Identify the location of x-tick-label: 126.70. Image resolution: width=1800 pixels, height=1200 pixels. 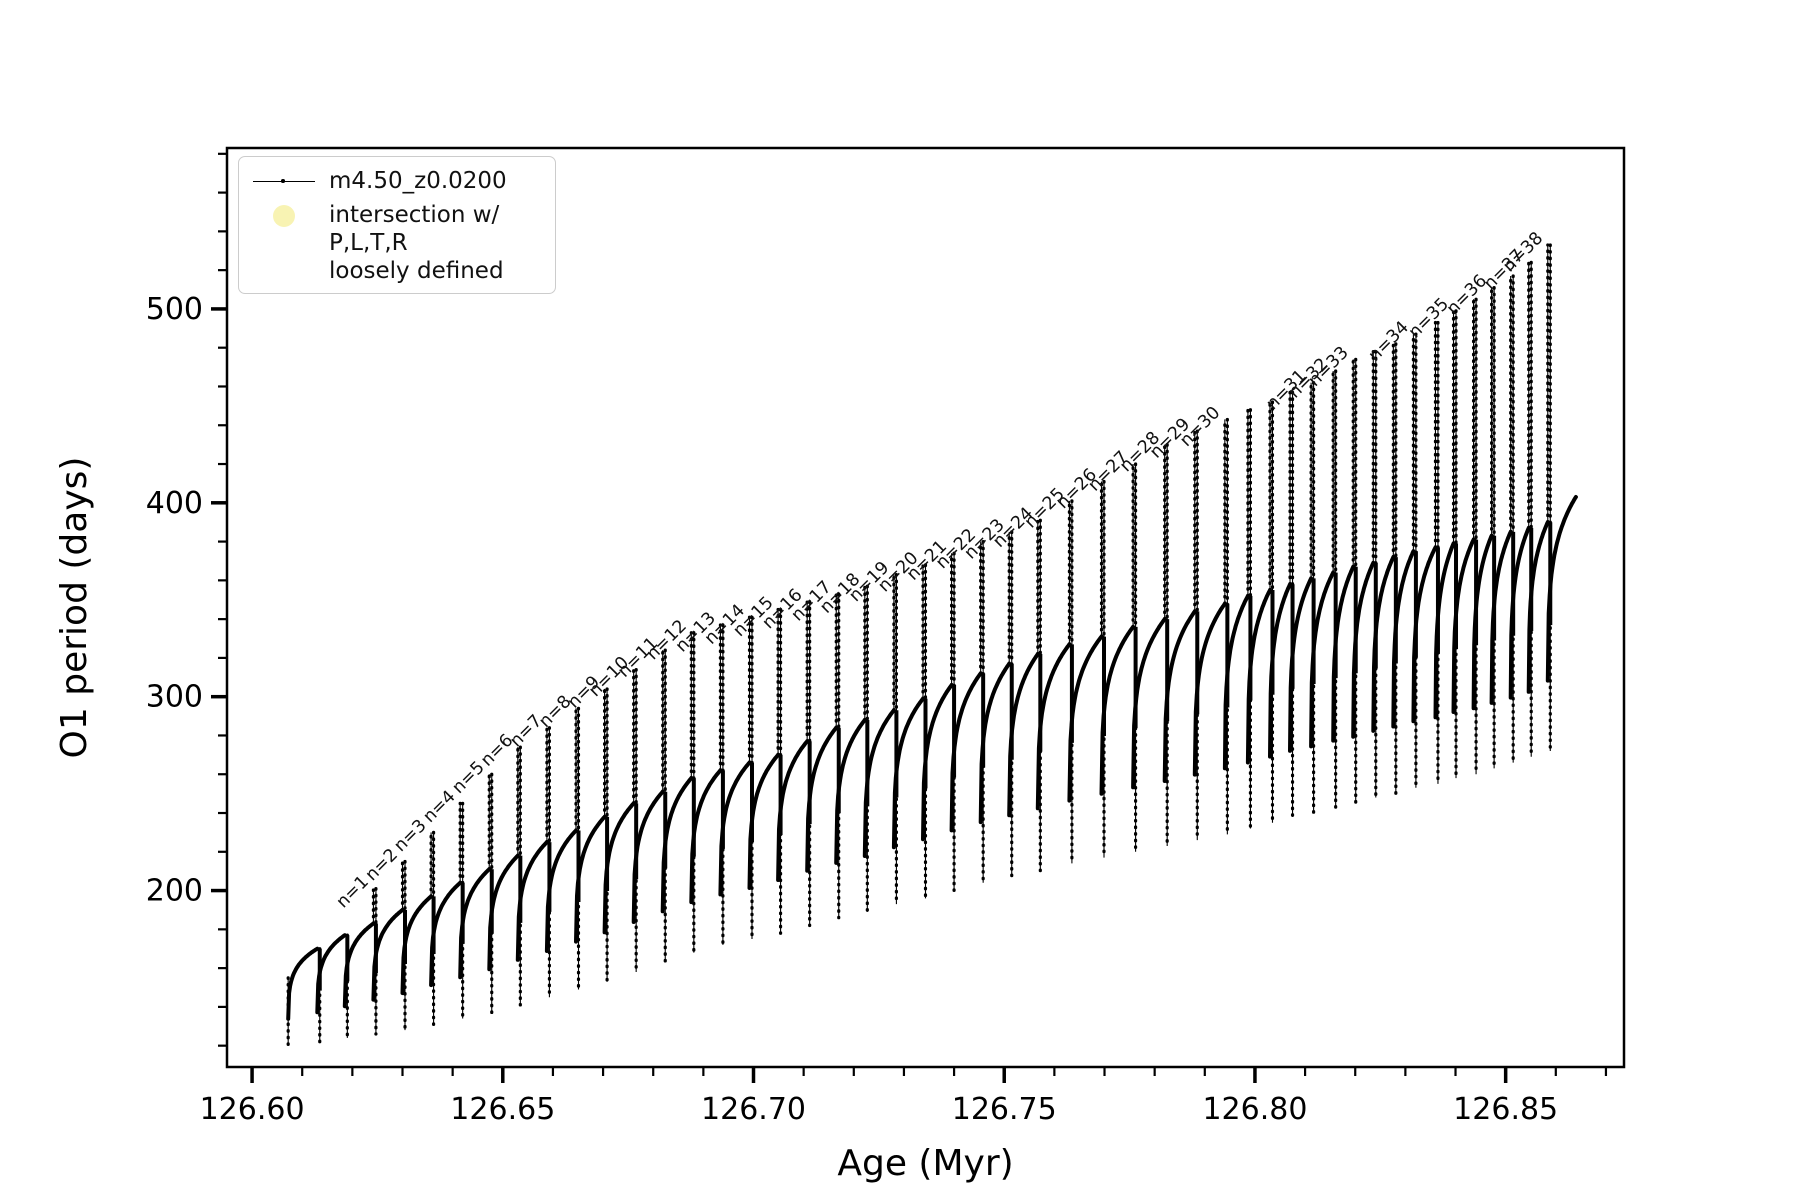
(753, 1109).